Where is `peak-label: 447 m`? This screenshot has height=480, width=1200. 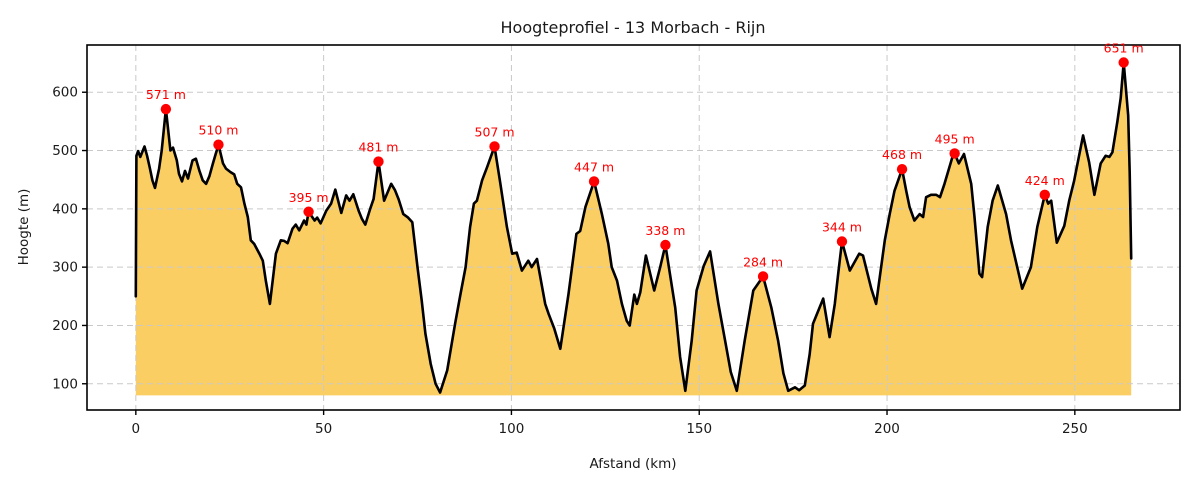 peak-label: 447 m is located at coordinates (594, 166).